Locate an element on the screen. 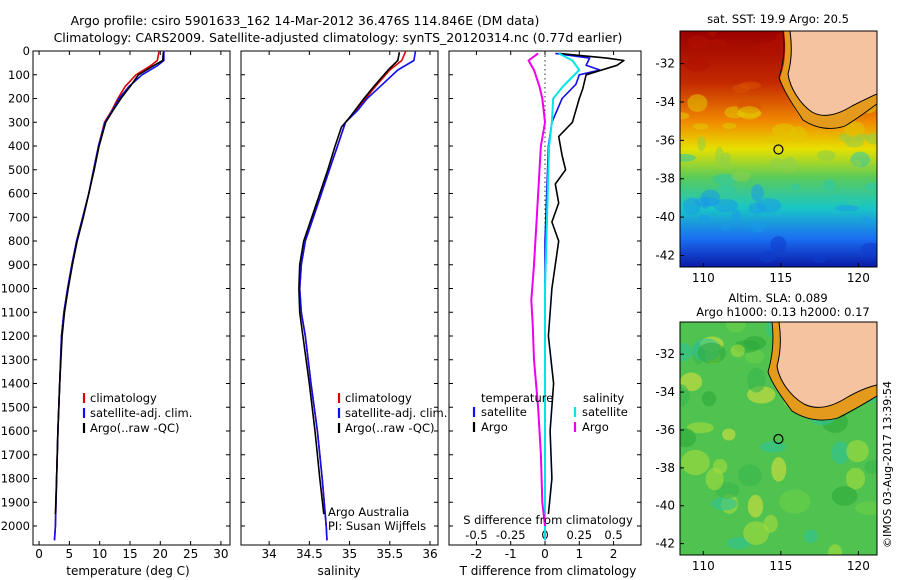 The height and width of the screenshot is (580, 900). sst-map-axes: 110 115 120 -32 -34 -36 -38 -40 -42 is located at coordinates (762, 171).